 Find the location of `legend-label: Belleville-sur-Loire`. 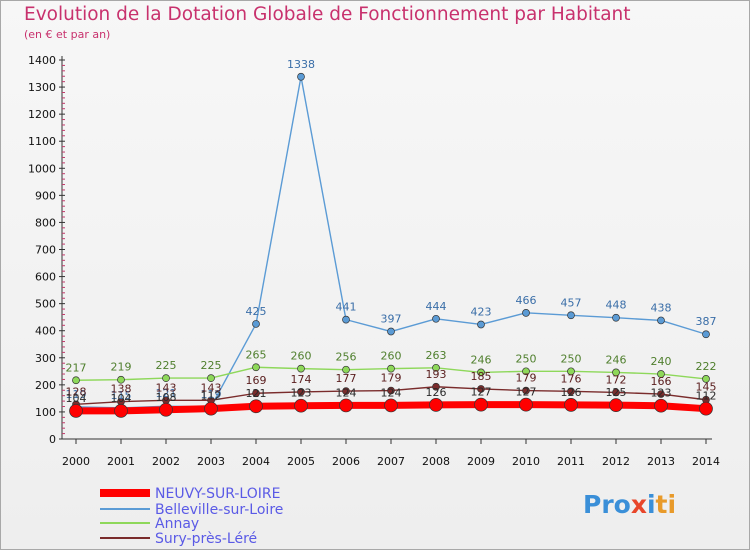

legend-label: Belleville-sur-Loire is located at coordinates (219, 510).